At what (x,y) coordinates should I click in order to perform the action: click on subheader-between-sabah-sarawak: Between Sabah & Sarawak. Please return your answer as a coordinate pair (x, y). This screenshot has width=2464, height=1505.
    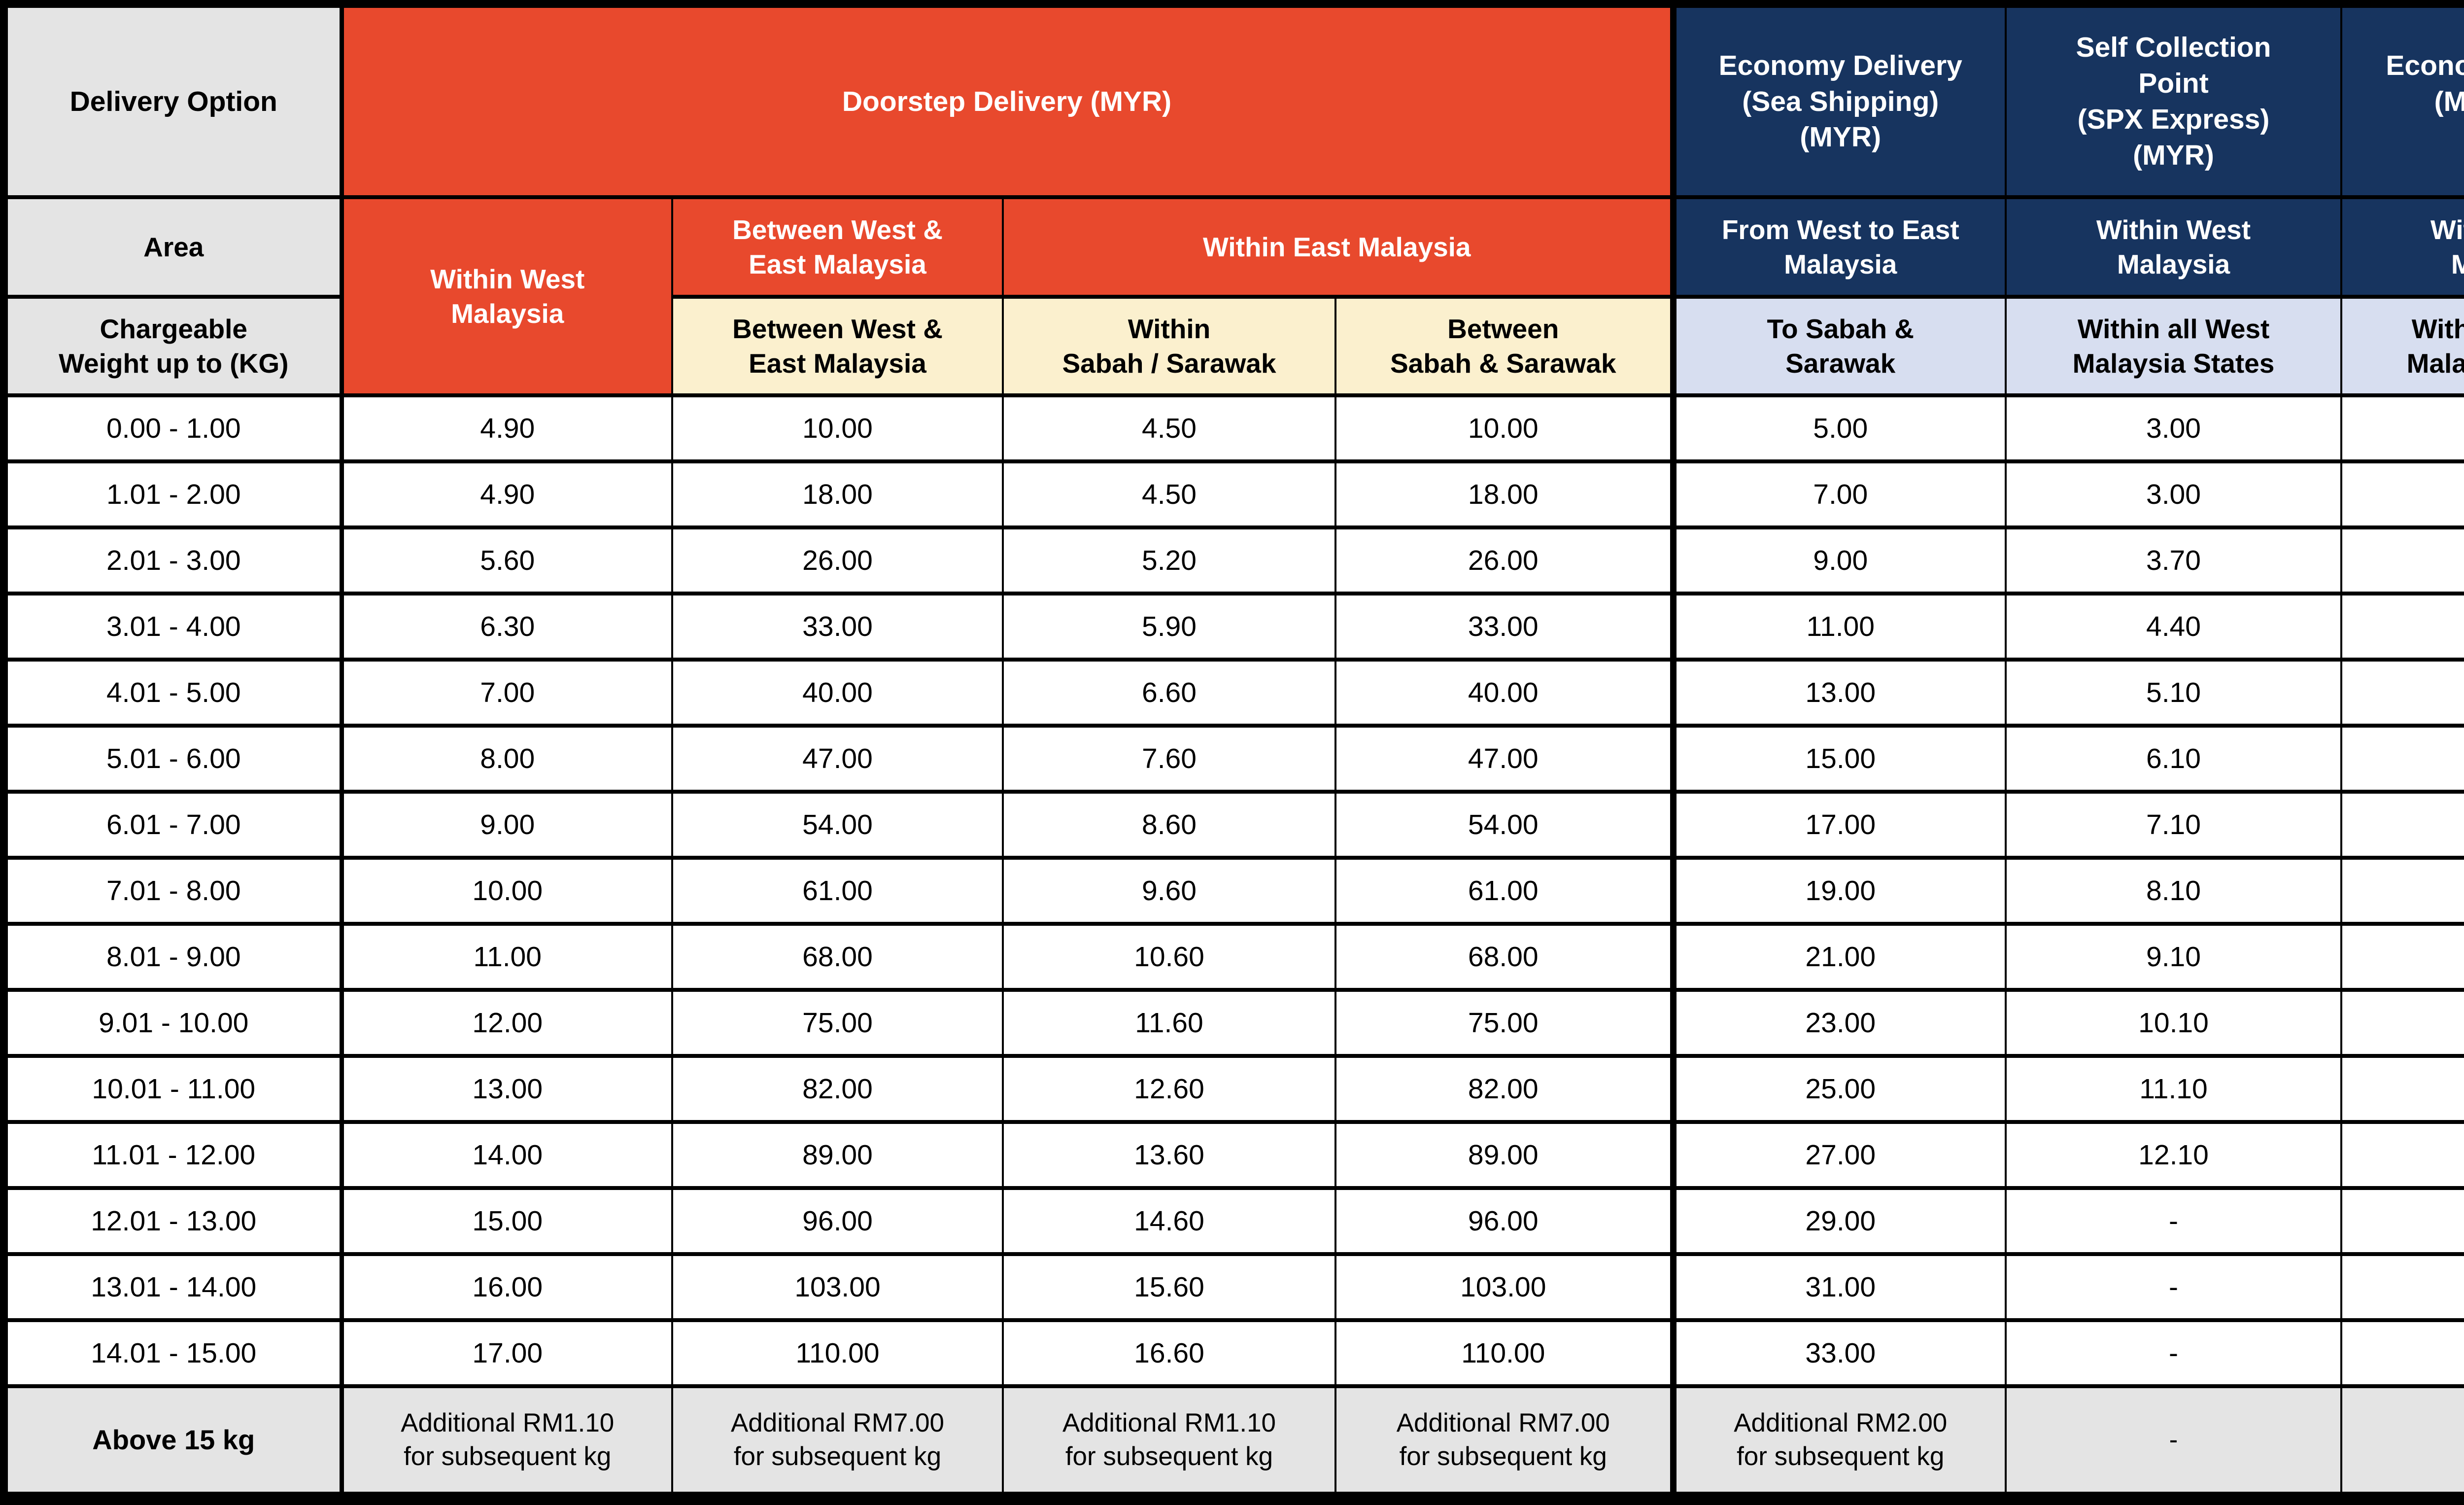
    Looking at the image, I should click on (1504, 346).